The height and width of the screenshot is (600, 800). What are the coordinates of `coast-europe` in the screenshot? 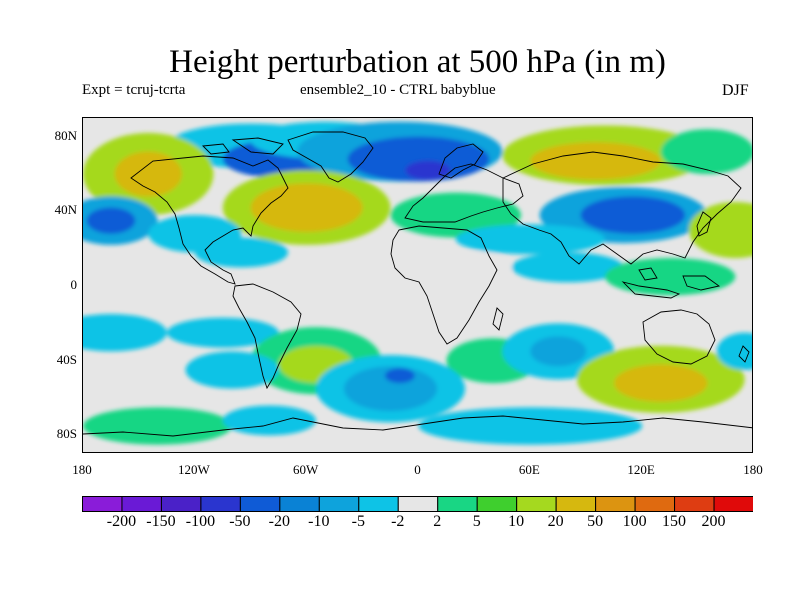 It's located at (464, 193).